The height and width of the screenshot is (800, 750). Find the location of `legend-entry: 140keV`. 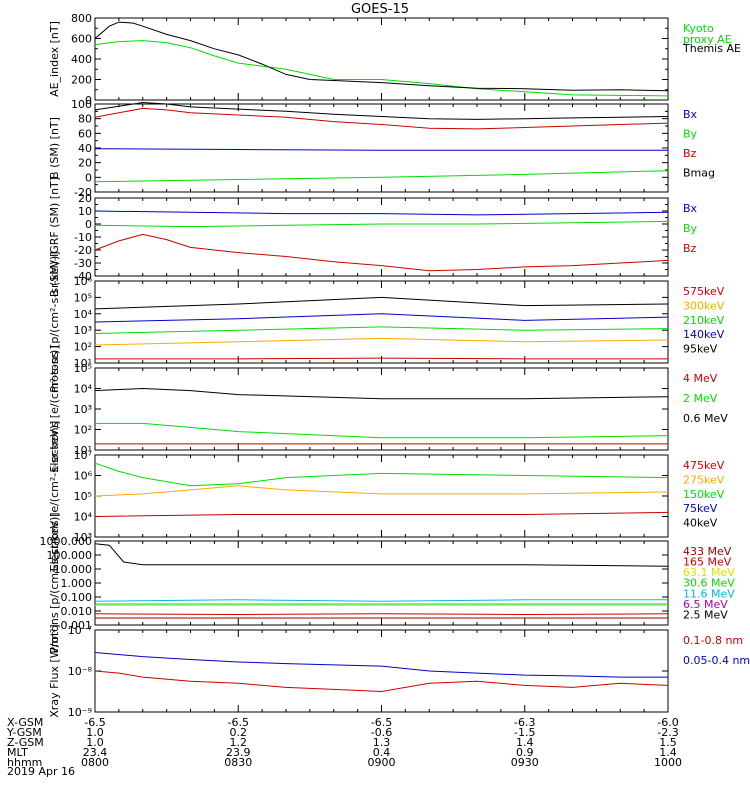

legend-entry: 140keV is located at coordinates (704, 334).